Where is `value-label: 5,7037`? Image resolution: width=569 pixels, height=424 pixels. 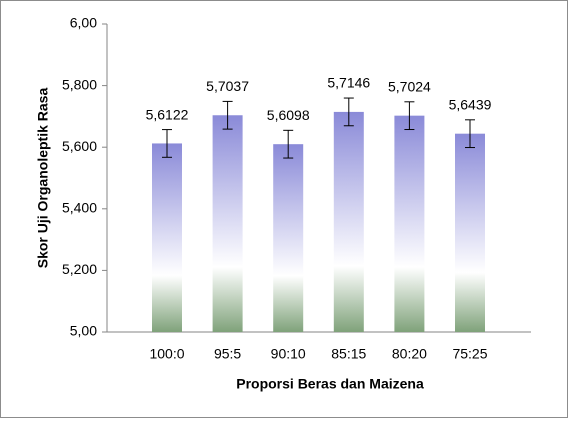
value-label: 5,7037 is located at coordinates (227, 86).